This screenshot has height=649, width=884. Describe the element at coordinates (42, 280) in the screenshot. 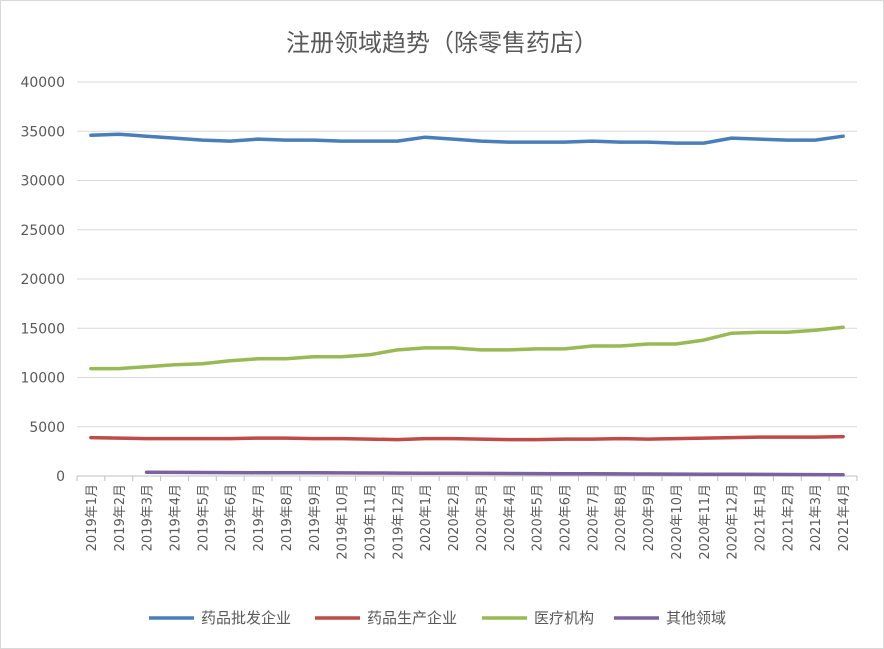

I see `y-tick-label: 20000` at that location.